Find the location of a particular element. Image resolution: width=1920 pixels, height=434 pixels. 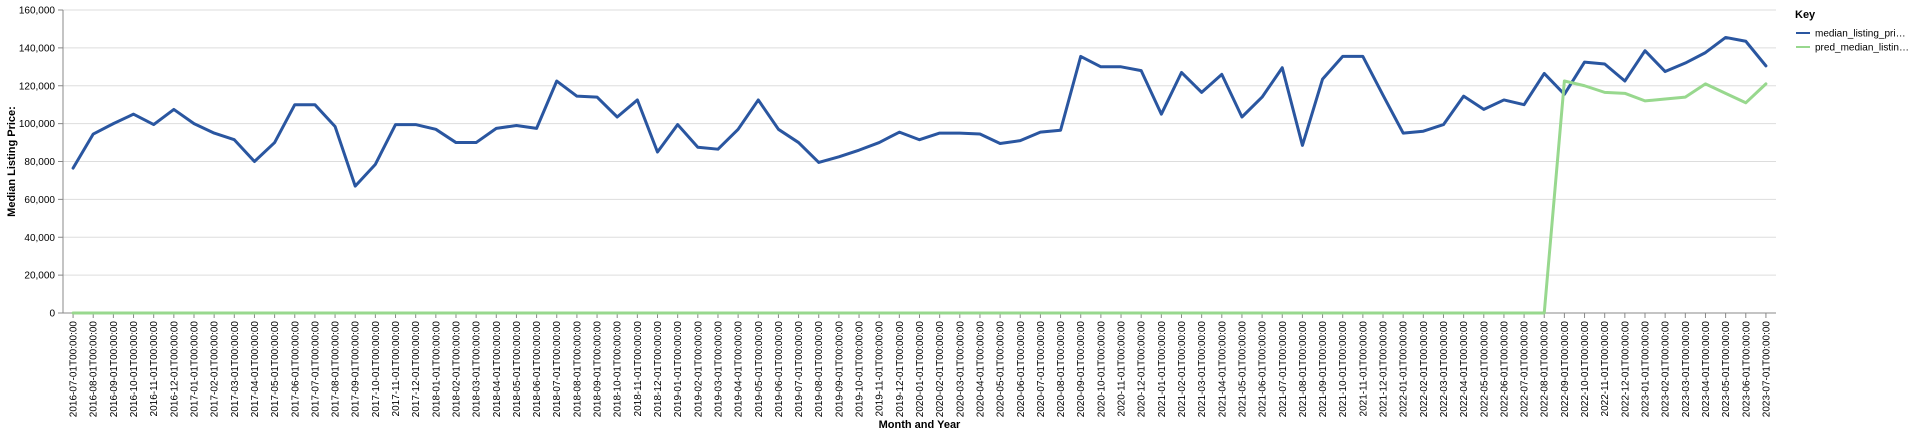

x-tick-label: 2017-09-01T00:00:00 is located at coordinates (356, 369).